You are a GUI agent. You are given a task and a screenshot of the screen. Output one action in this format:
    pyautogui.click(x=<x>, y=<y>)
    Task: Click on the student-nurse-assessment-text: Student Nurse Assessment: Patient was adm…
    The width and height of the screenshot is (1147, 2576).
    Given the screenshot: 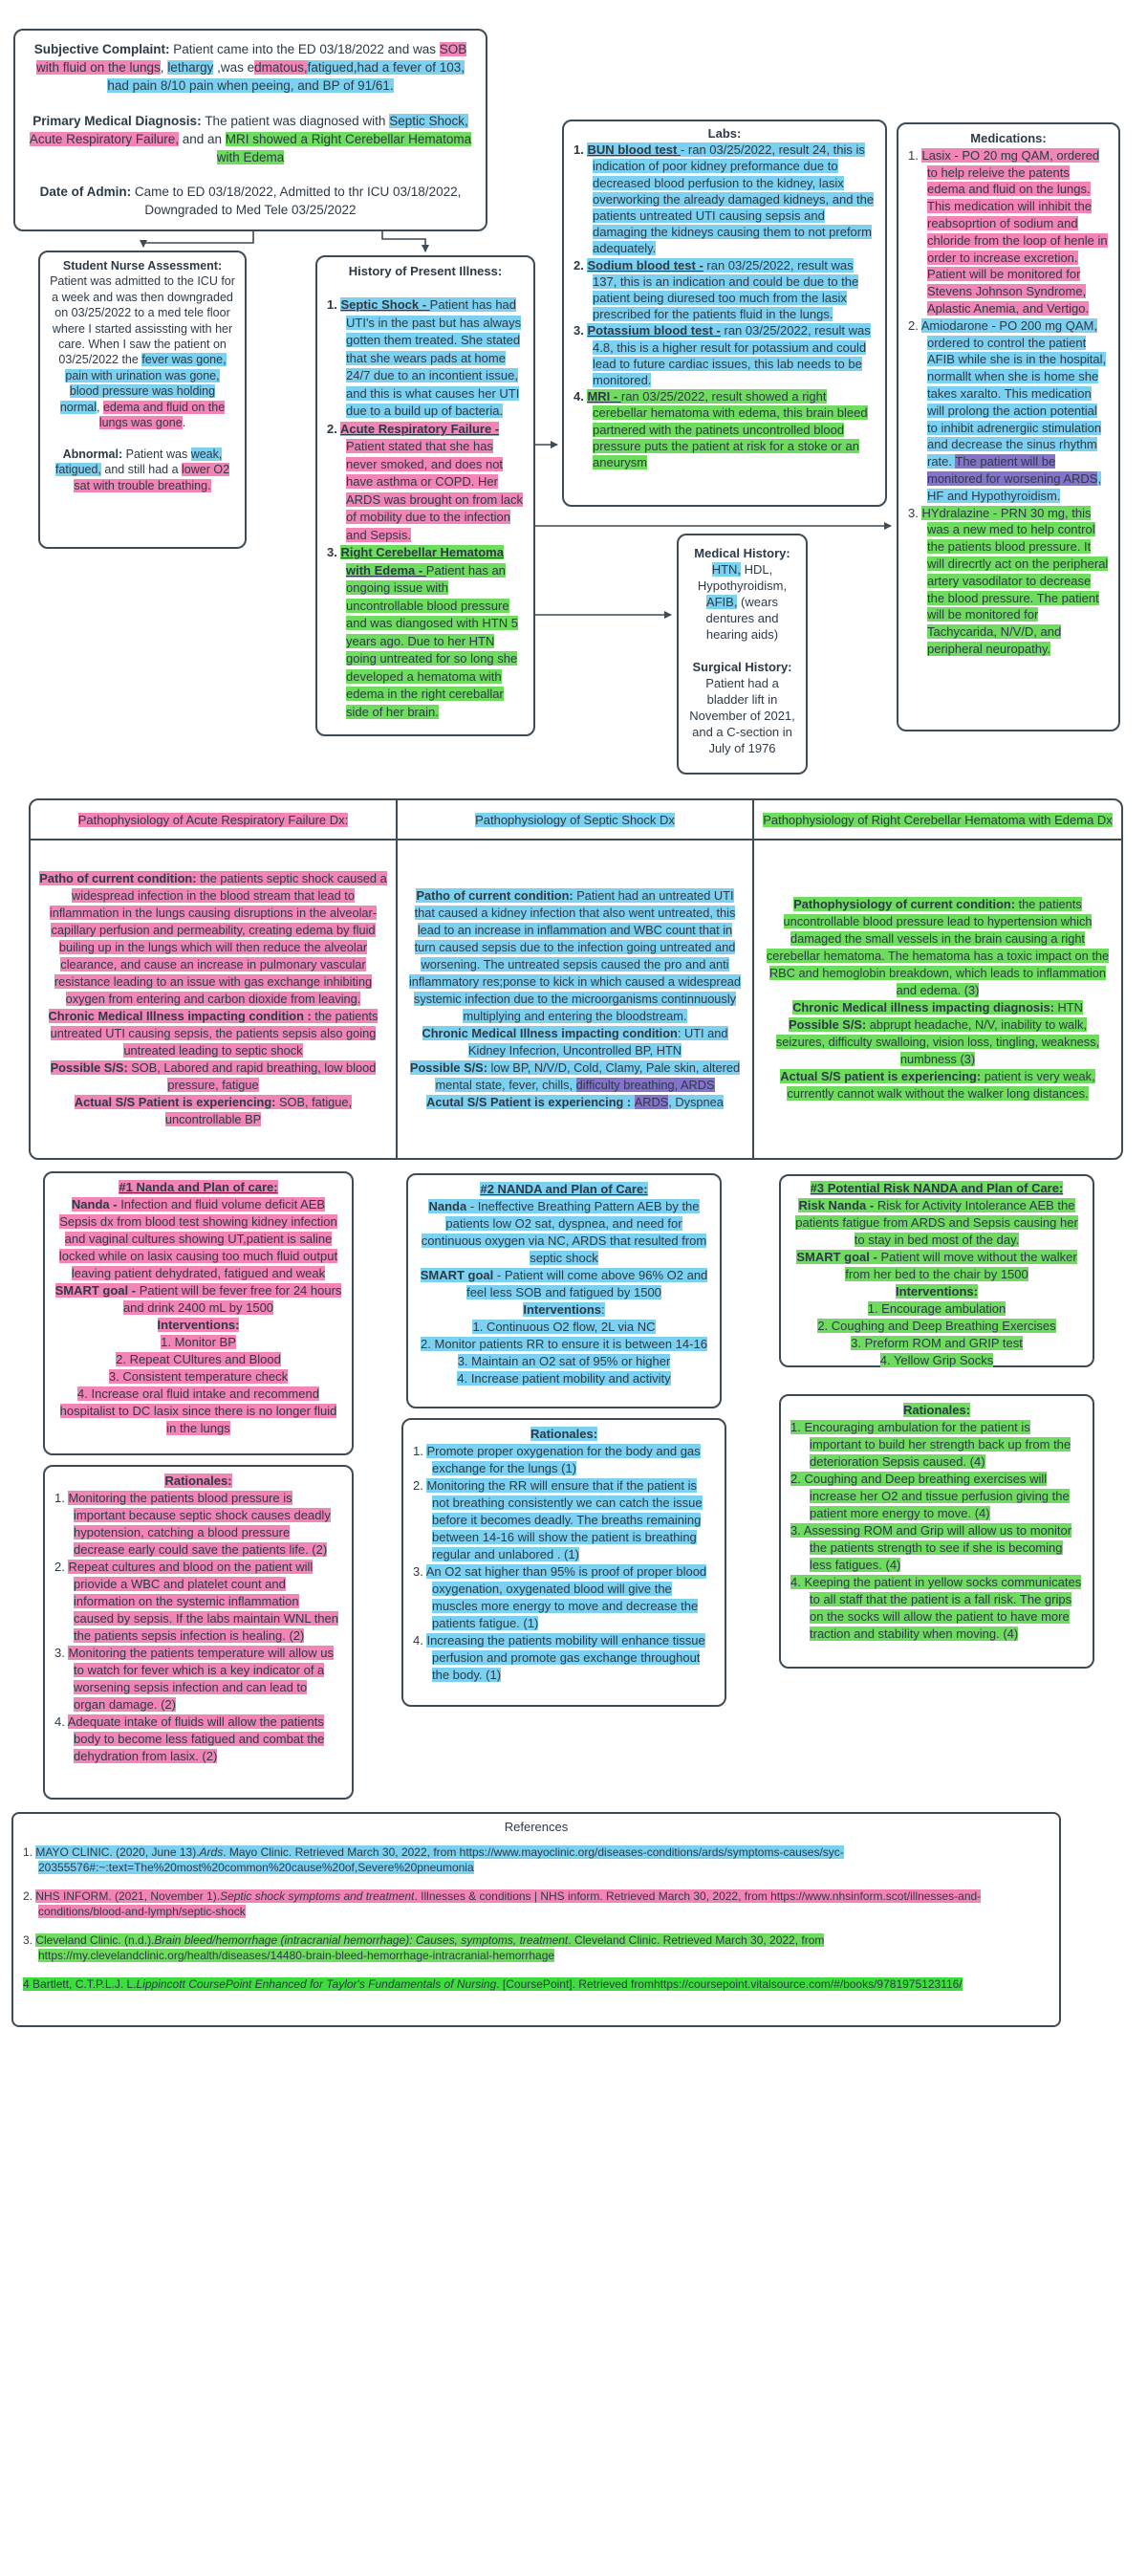 What is the action you would take?
    pyautogui.click(x=142, y=375)
    